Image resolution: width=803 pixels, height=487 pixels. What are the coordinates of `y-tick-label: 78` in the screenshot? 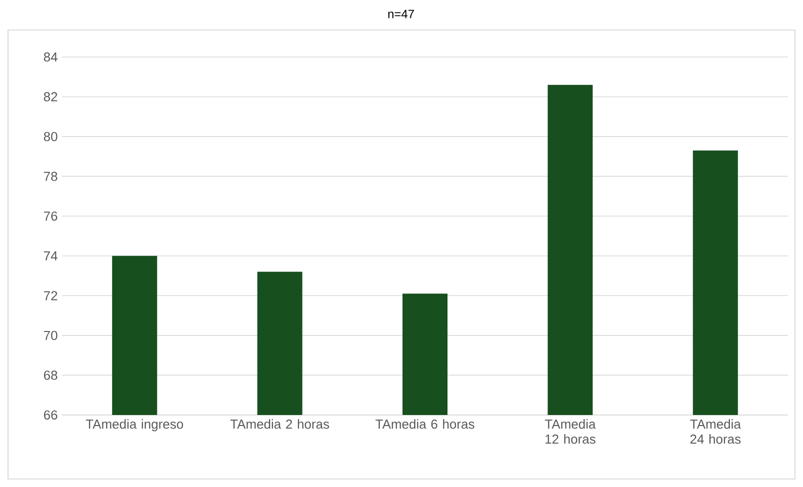 It's located at (51, 176).